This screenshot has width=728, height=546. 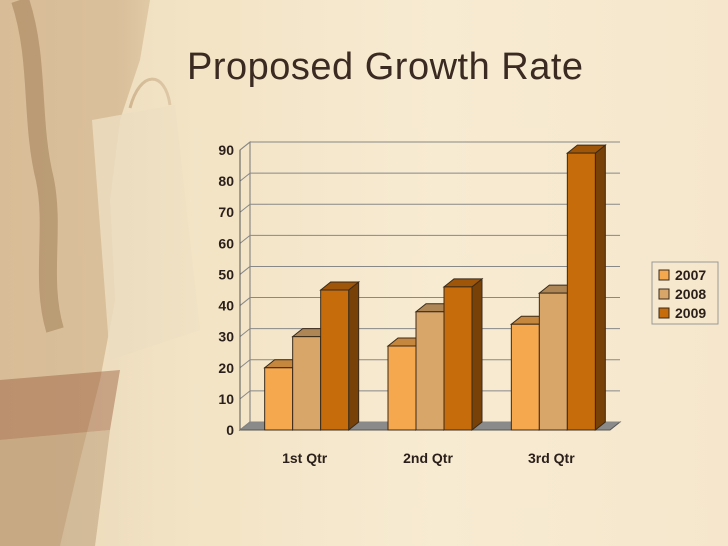 What do you see at coordinates (551, 458) in the screenshot?
I see `x-tick-label: 3rd Qtr` at bounding box center [551, 458].